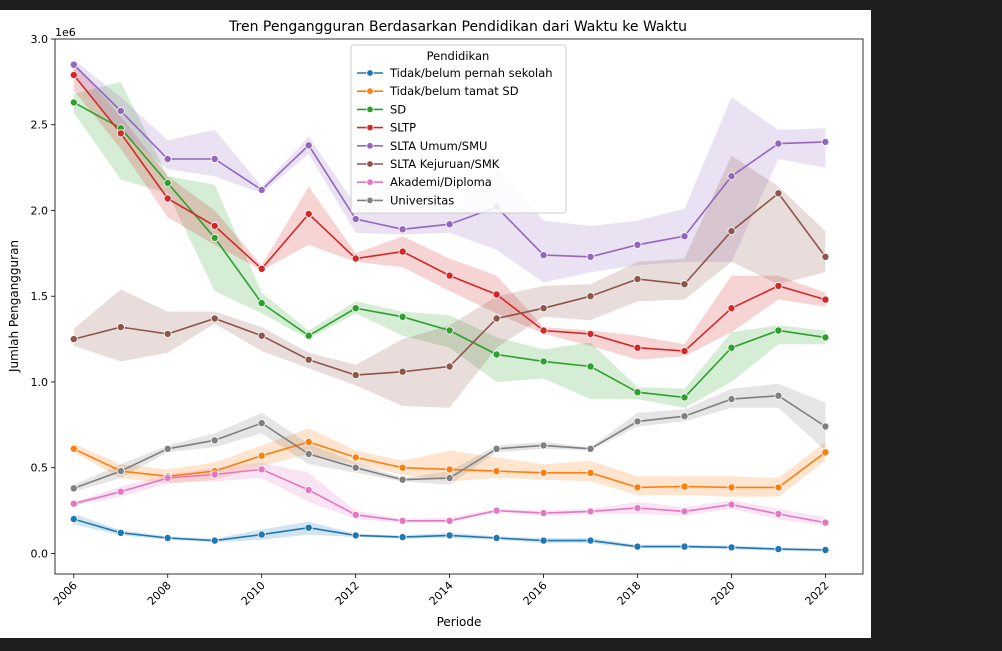 The image size is (1002, 651). I want to click on point-slta-kejuruan-smk-2022, so click(825, 256).